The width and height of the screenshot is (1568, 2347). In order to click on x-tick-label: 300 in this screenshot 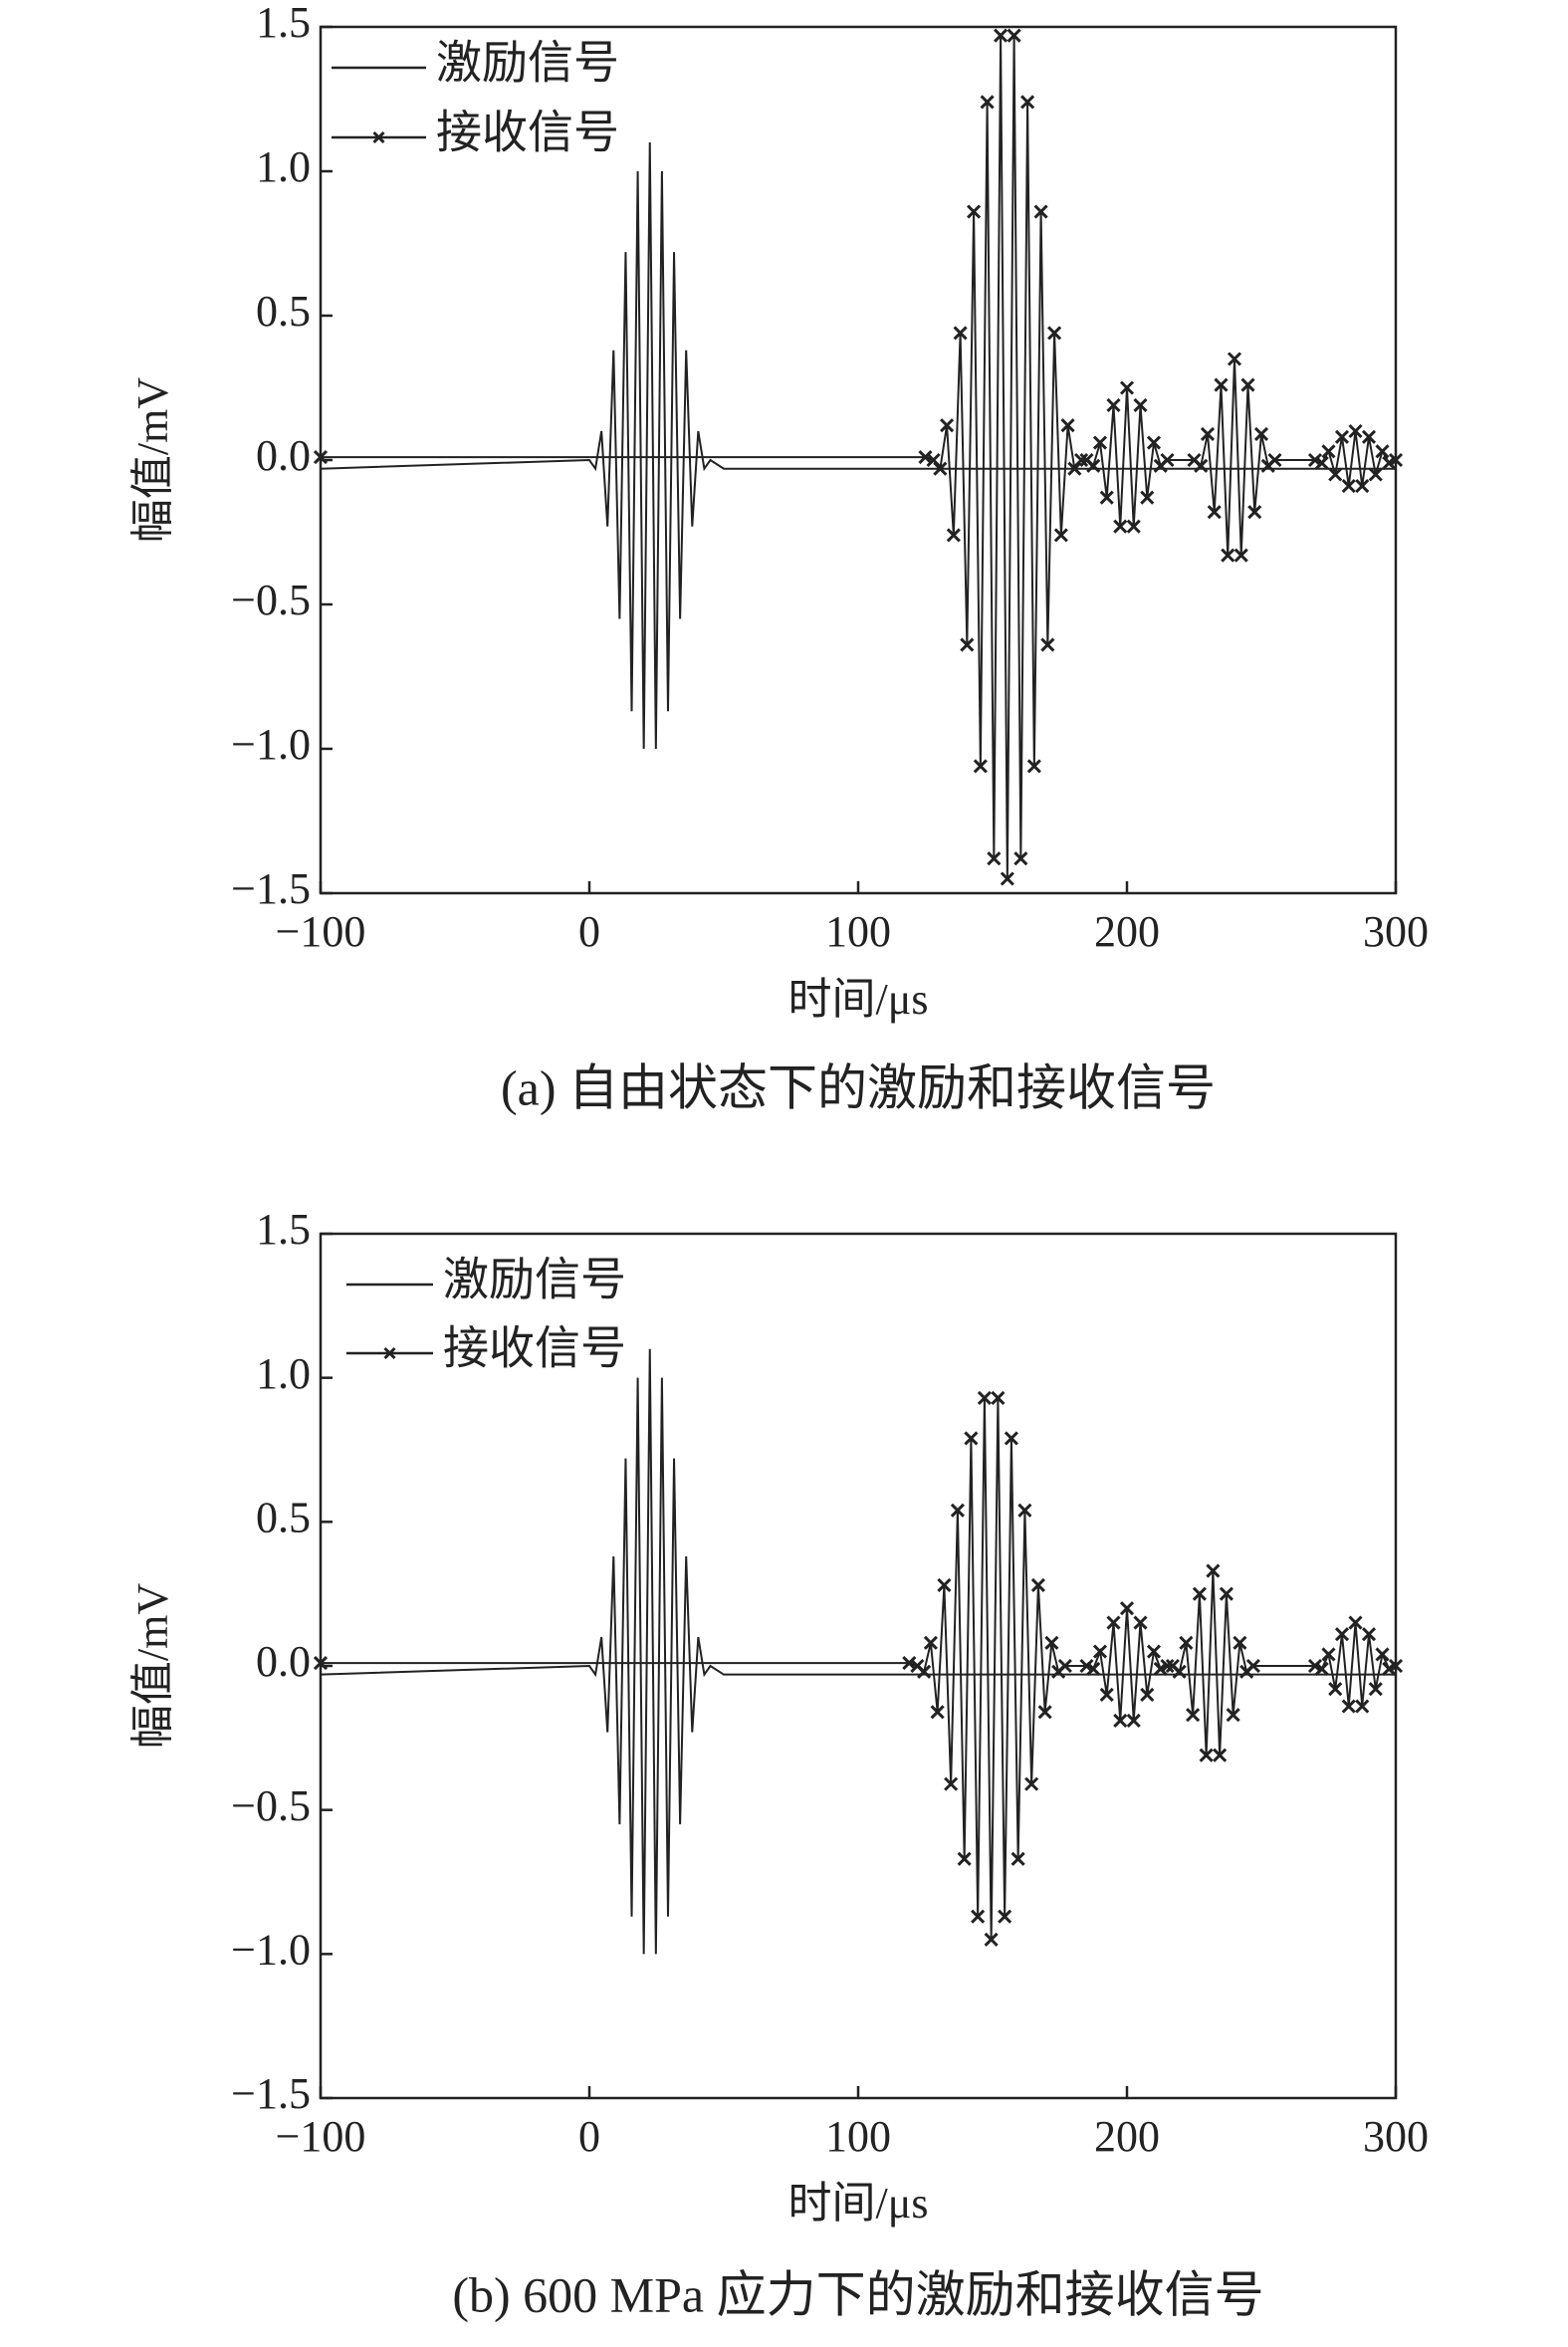, I will do `click(1396, 2136)`.